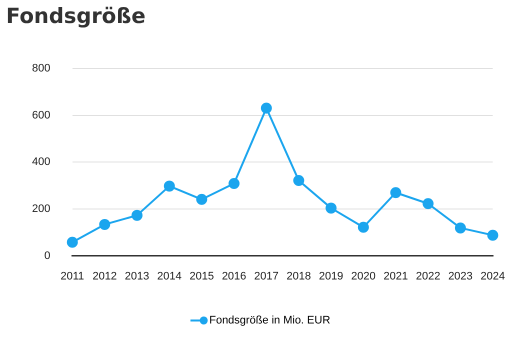  What do you see at coordinates (493, 276) in the screenshot?
I see `x-tick-label: 2024` at bounding box center [493, 276].